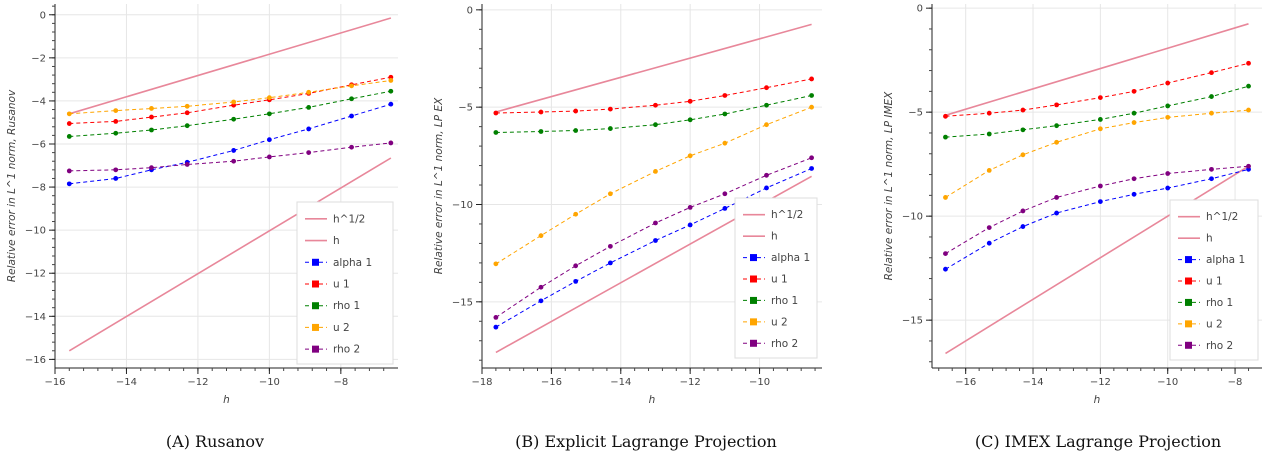 The width and height of the screenshot is (1264, 458). Describe the element at coordinates (38, 101) in the screenshot. I see `y-tick-label: −4` at that location.